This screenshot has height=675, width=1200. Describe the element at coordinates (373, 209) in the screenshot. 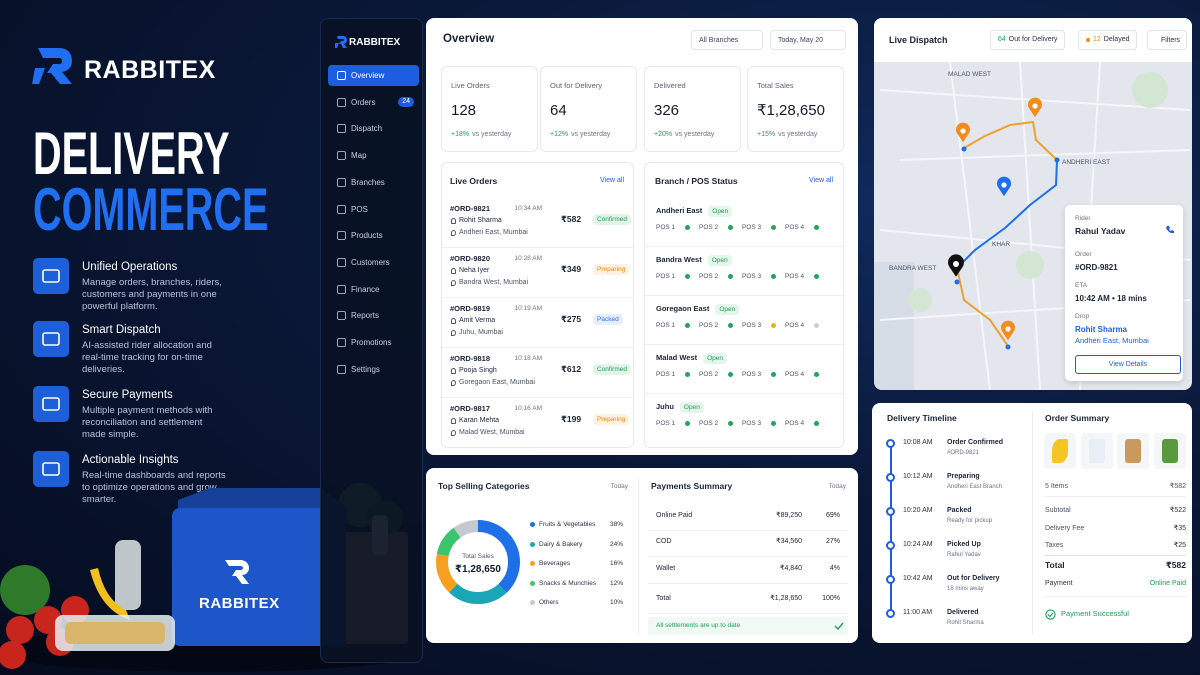

I see `nav-item: POS` at that location.